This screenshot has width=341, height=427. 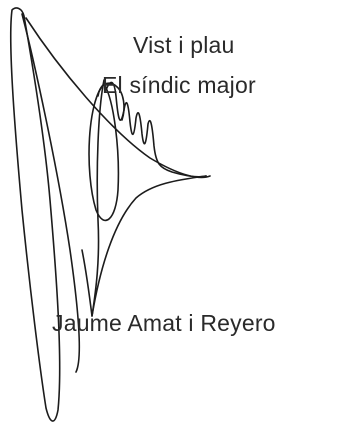 I want to click on approval-line: Vist i plau, so click(x=184, y=45).